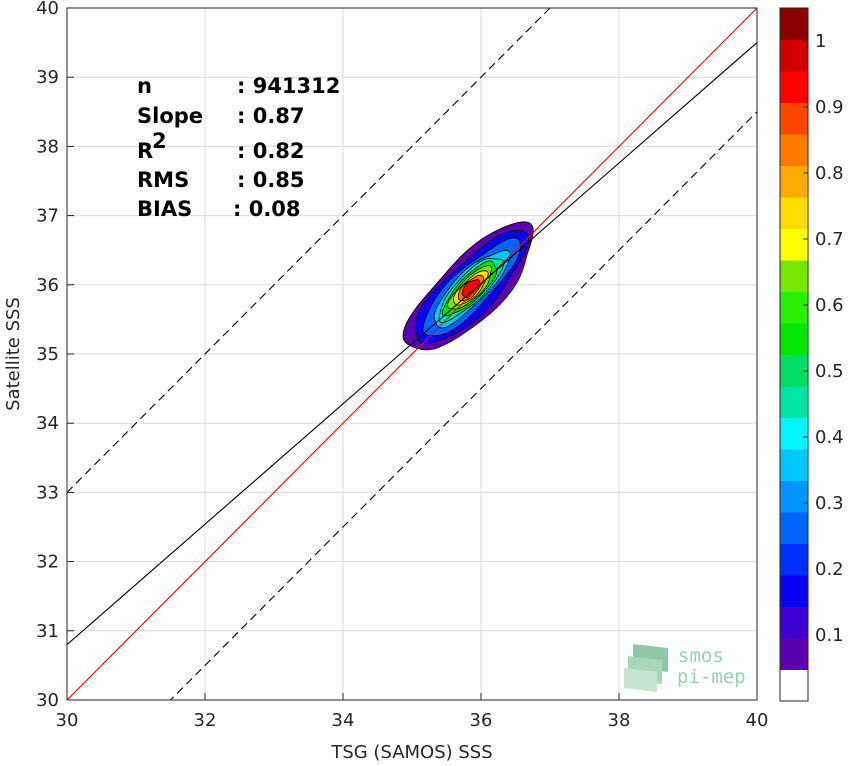 The image size is (849, 766). I want to click on y-tick-label: 34, so click(47, 423).